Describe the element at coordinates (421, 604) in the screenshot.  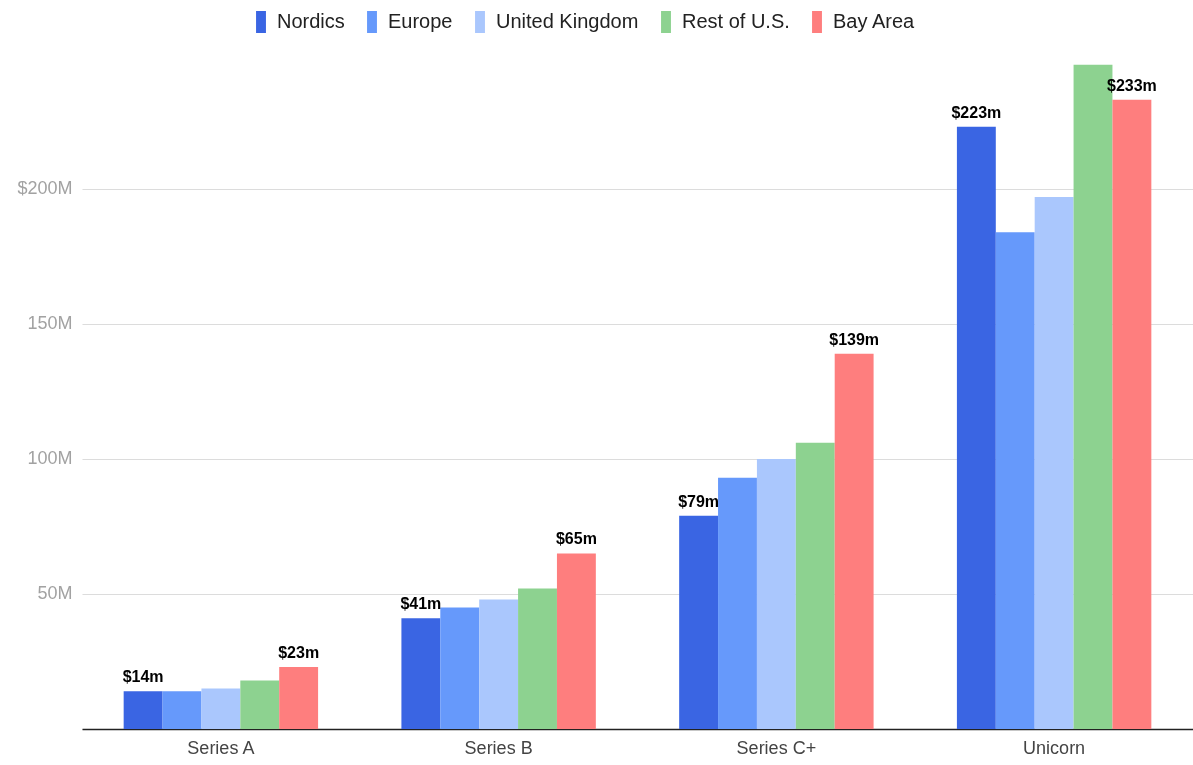
I see `data-label: $41m` at that location.